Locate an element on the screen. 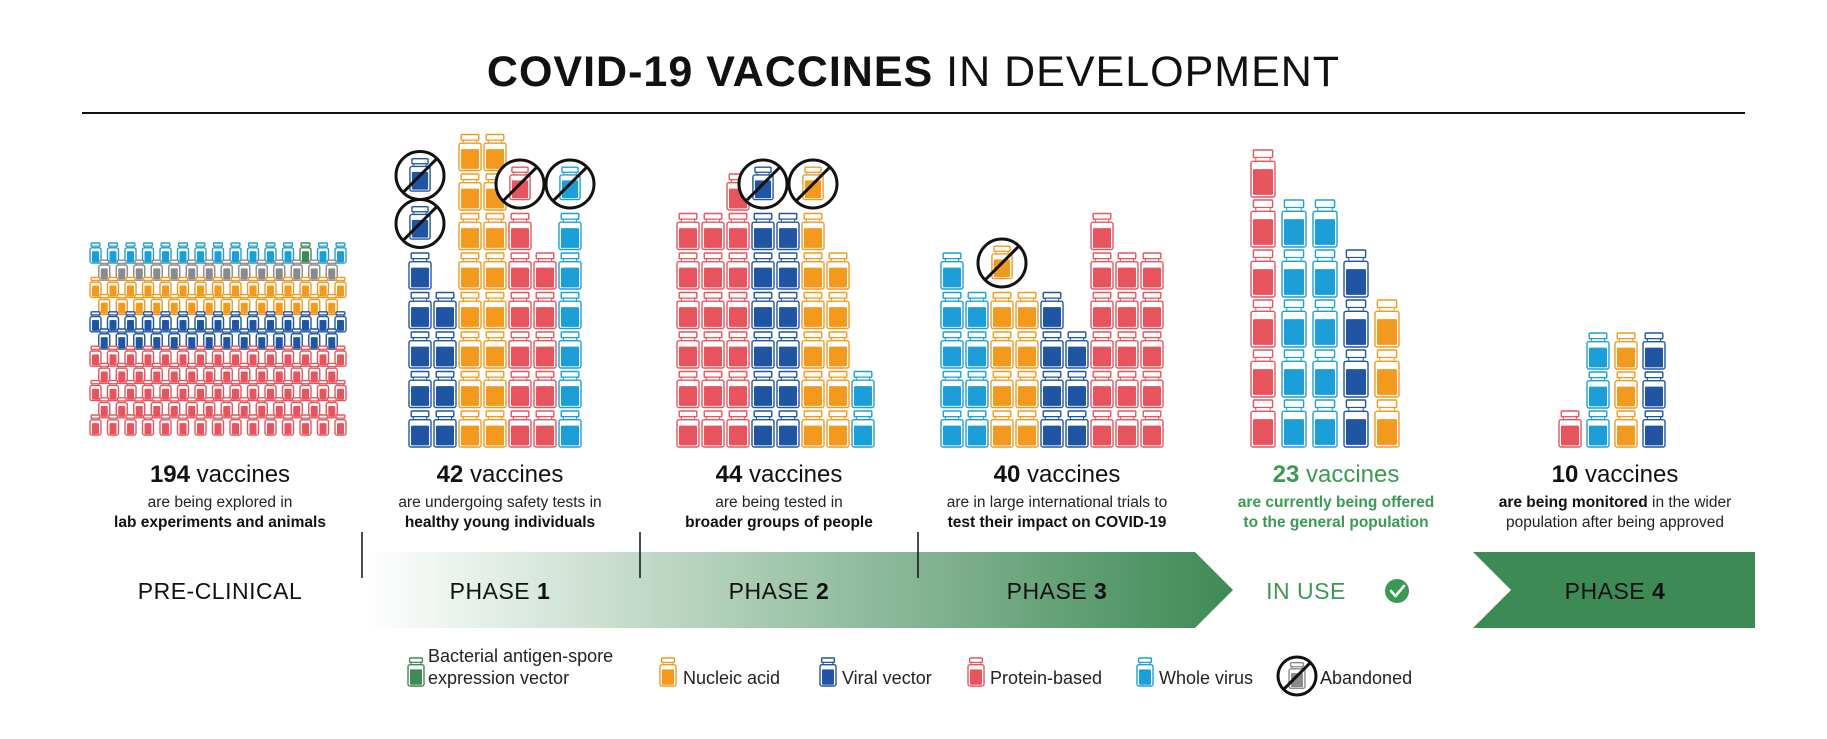 Image resolution: width=1827 pixels, height=739 pixels. stage-phase1-number: 1 is located at coordinates (544, 591).